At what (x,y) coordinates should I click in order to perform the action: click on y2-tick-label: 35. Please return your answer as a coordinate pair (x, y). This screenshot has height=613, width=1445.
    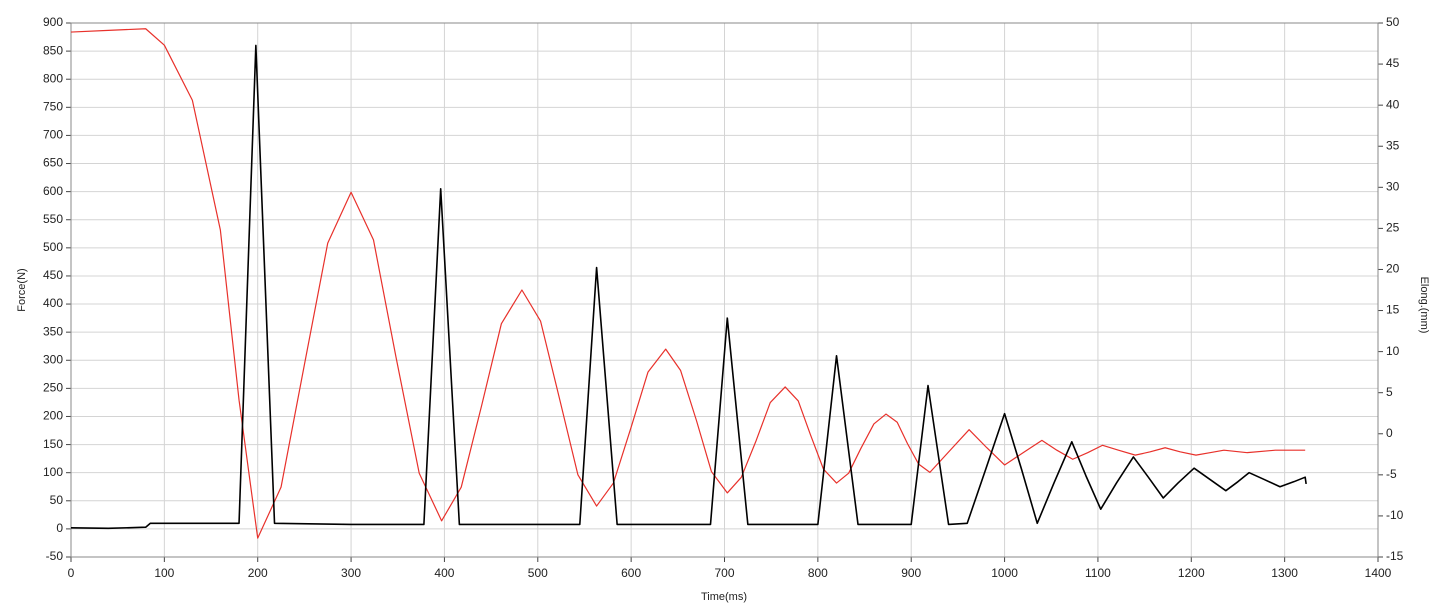
    Looking at the image, I should click on (1393, 145).